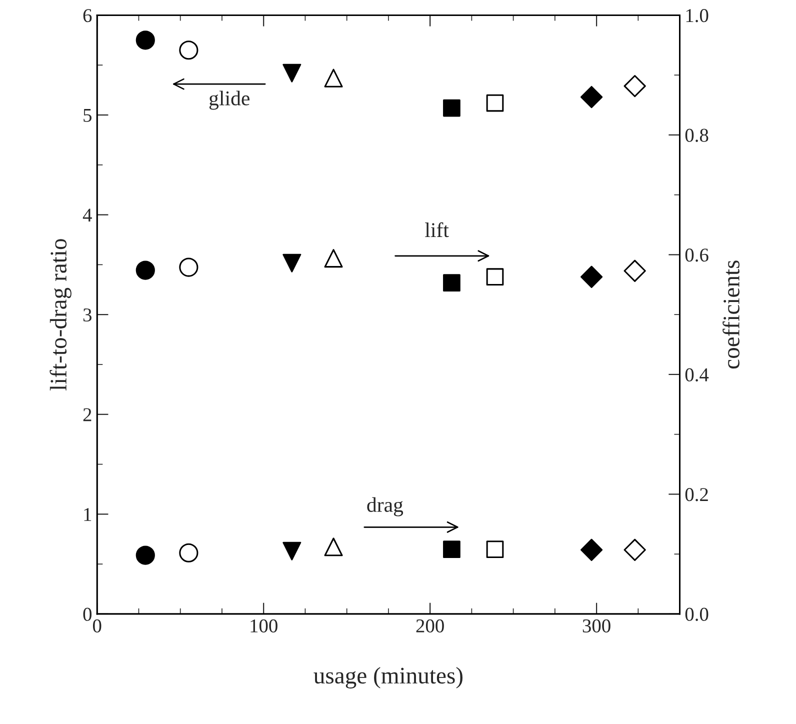 The image size is (796, 724). Describe the element at coordinates (87, 415) in the screenshot. I see `y-tick-label: 2` at that location.